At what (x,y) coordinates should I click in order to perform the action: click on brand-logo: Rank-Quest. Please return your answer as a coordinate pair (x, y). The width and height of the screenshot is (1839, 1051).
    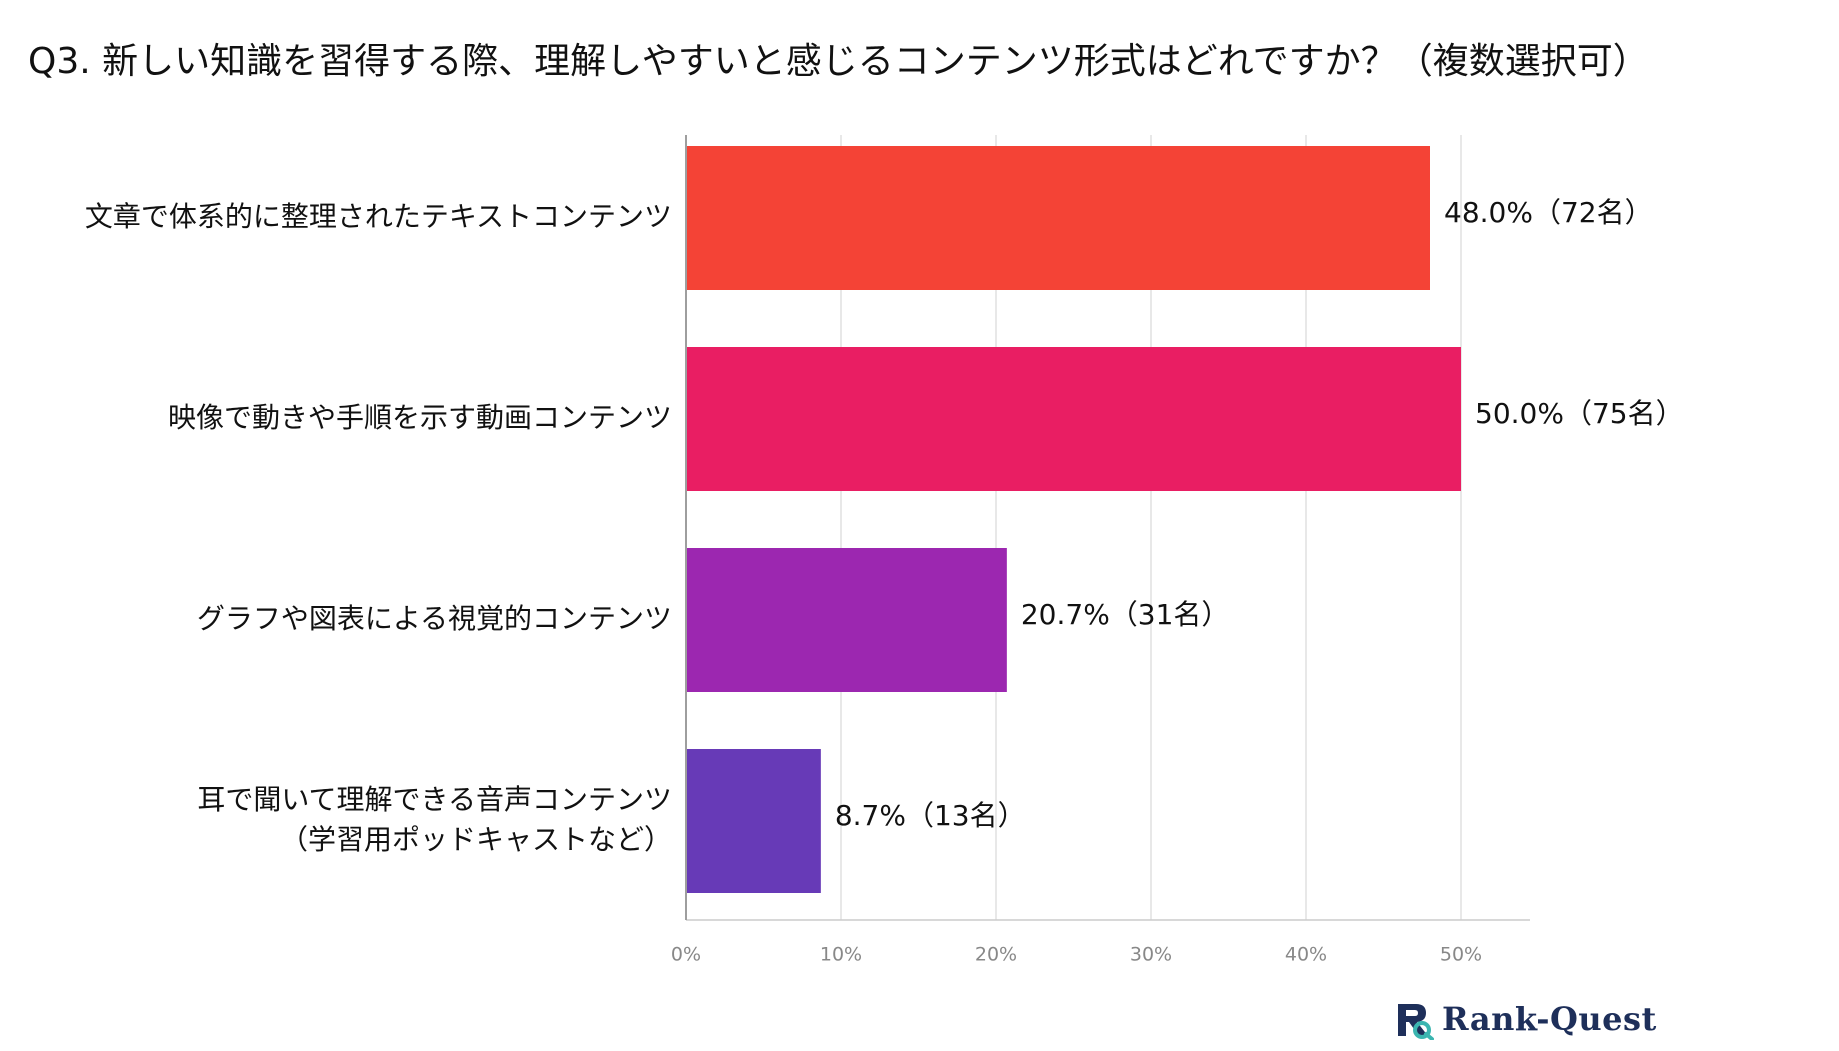
    Looking at the image, I should click on (1524, 1019).